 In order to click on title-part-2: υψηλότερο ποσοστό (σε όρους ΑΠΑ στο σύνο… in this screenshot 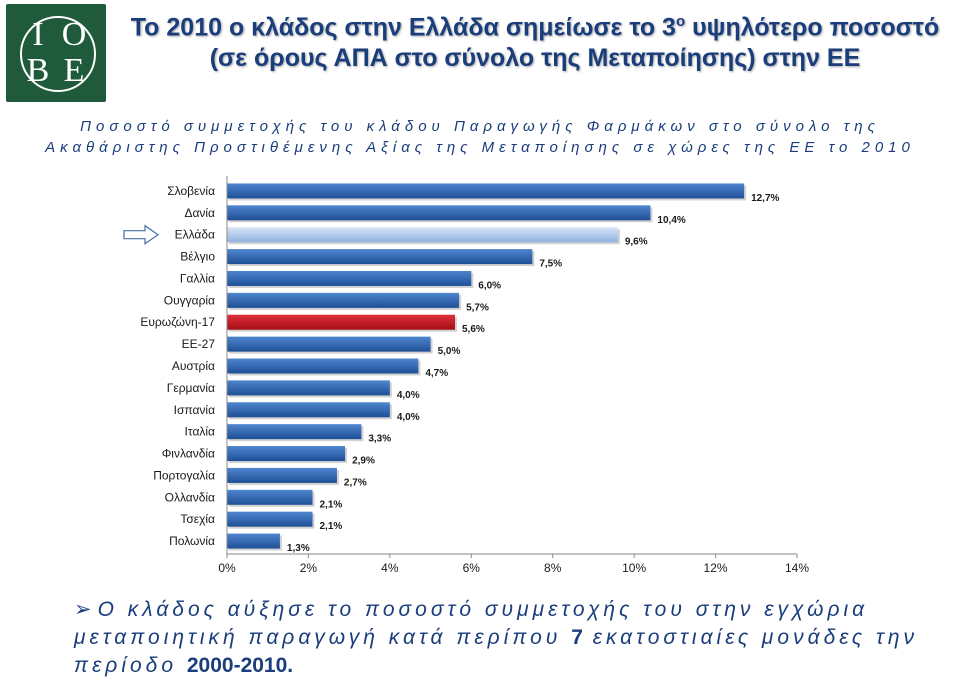, I will do `click(574, 43)`.